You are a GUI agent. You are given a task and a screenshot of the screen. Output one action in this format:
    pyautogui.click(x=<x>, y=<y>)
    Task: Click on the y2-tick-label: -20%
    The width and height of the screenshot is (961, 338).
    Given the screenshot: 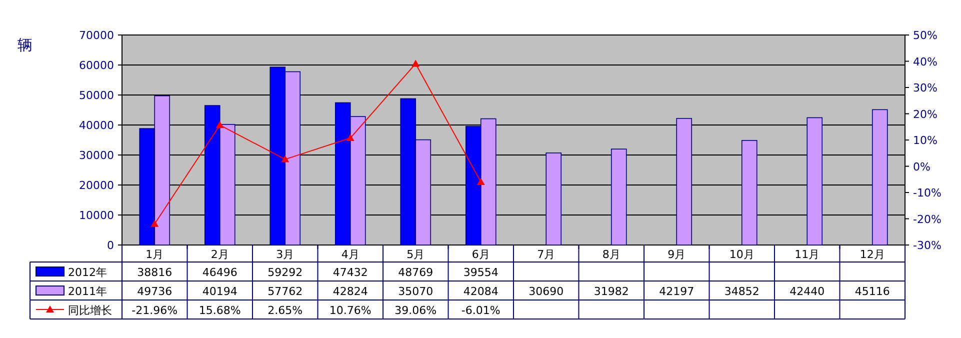 What is the action you would take?
    pyautogui.click(x=927, y=219)
    